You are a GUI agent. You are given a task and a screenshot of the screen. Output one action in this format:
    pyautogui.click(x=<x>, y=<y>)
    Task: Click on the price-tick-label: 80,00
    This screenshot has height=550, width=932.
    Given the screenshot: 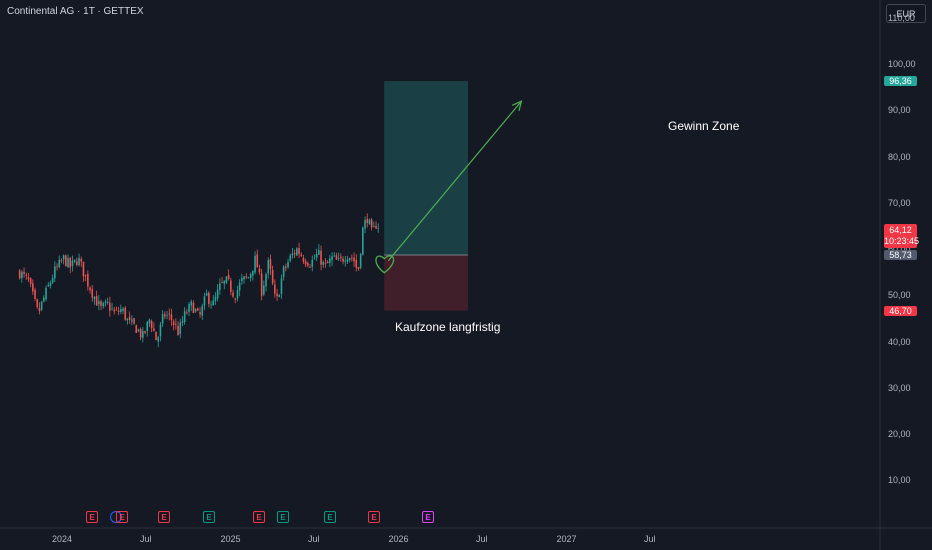 What is the action you would take?
    pyautogui.click(x=899, y=156)
    